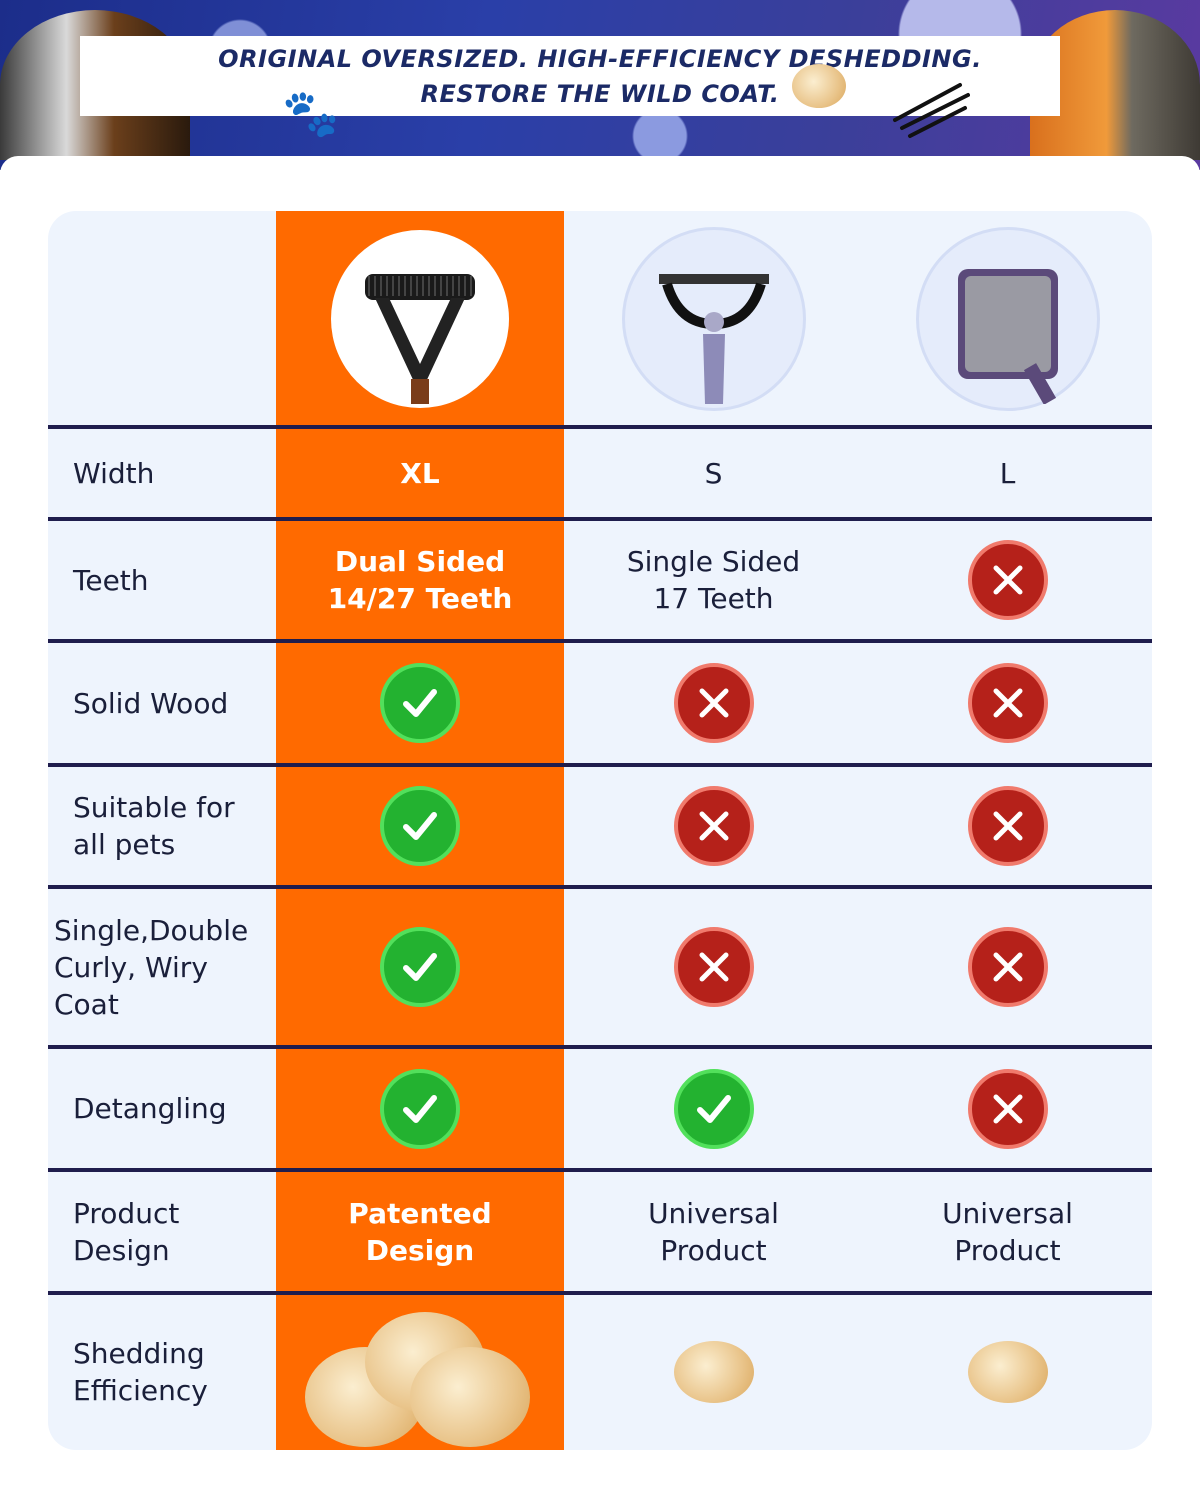 The image size is (1200, 1500). Describe the element at coordinates (114, 473) in the screenshot. I see `row-label: Width` at that location.